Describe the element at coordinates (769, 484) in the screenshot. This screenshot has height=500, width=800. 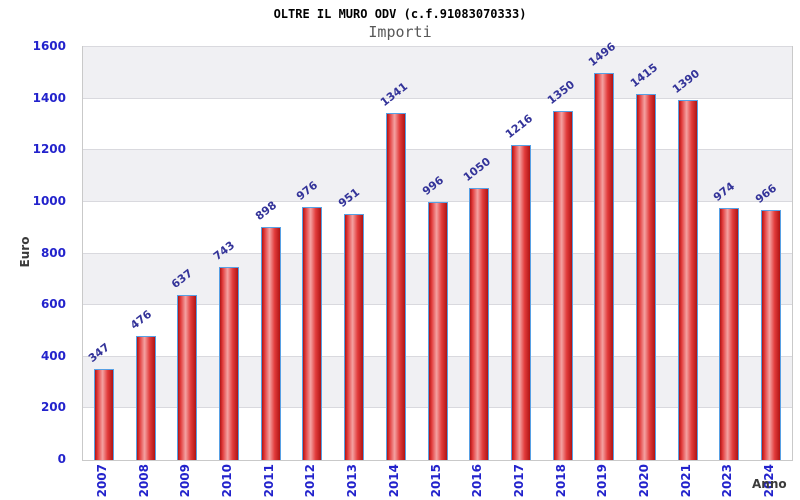
I see `x-axis-title: Anno` at that location.